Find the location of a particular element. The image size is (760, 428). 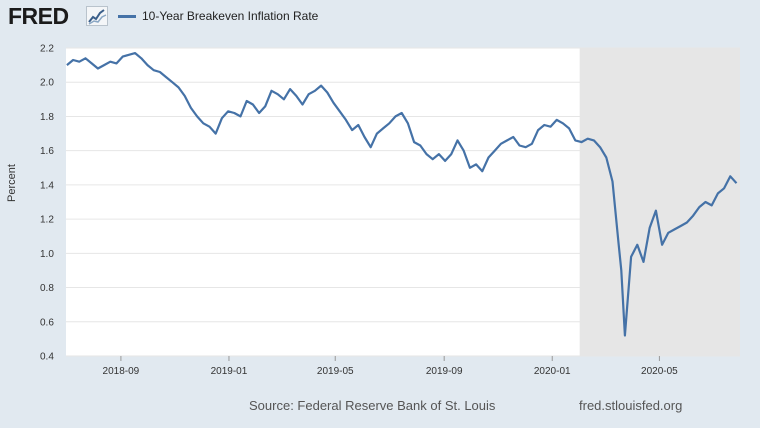

x-tick-label: 2020-05 is located at coordinates (659, 371).